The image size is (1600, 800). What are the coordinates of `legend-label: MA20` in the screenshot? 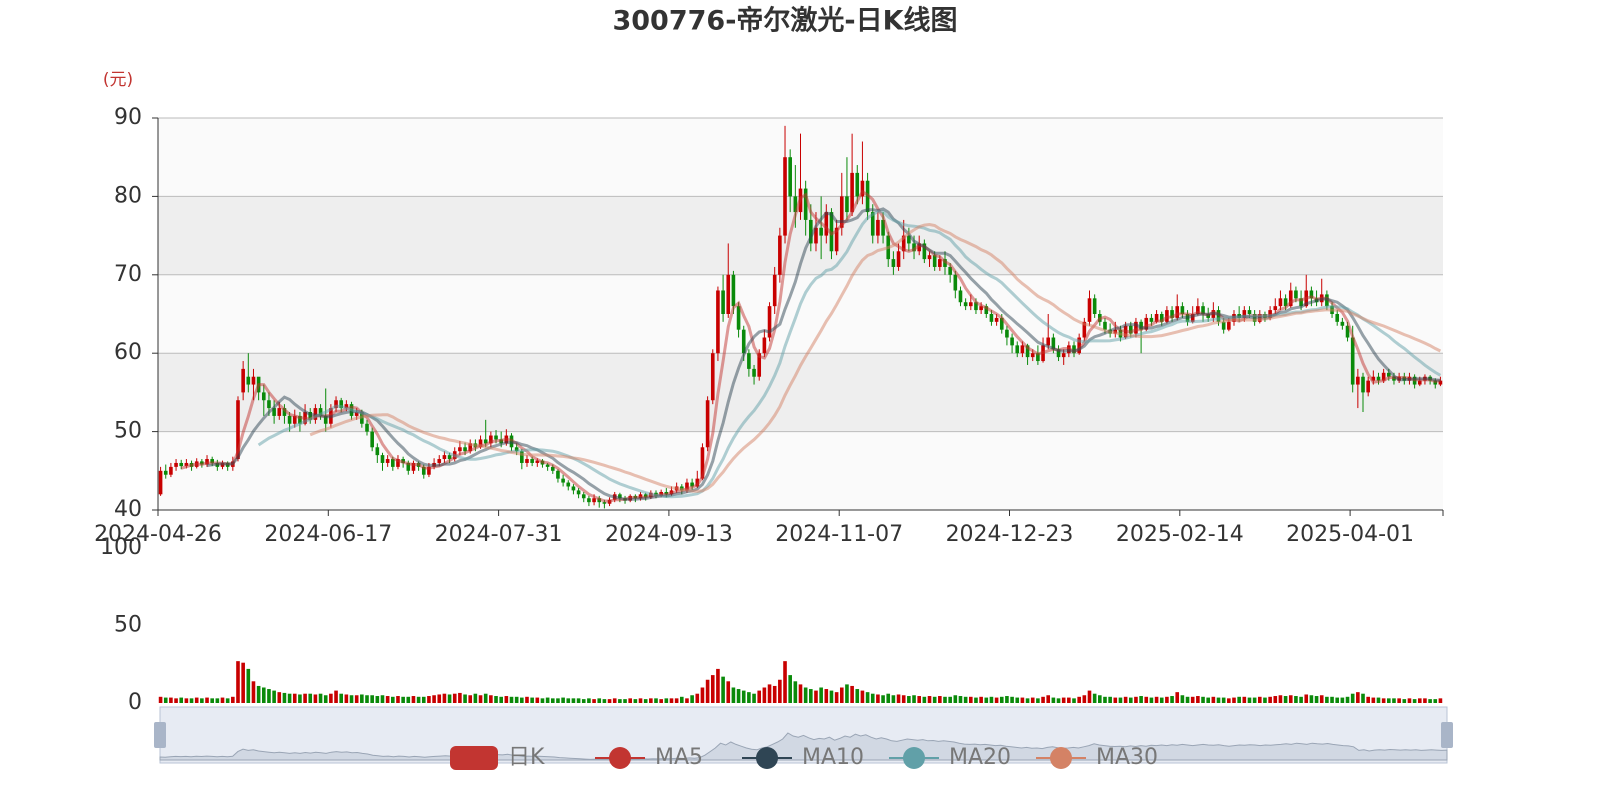 It's located at (980, 757).